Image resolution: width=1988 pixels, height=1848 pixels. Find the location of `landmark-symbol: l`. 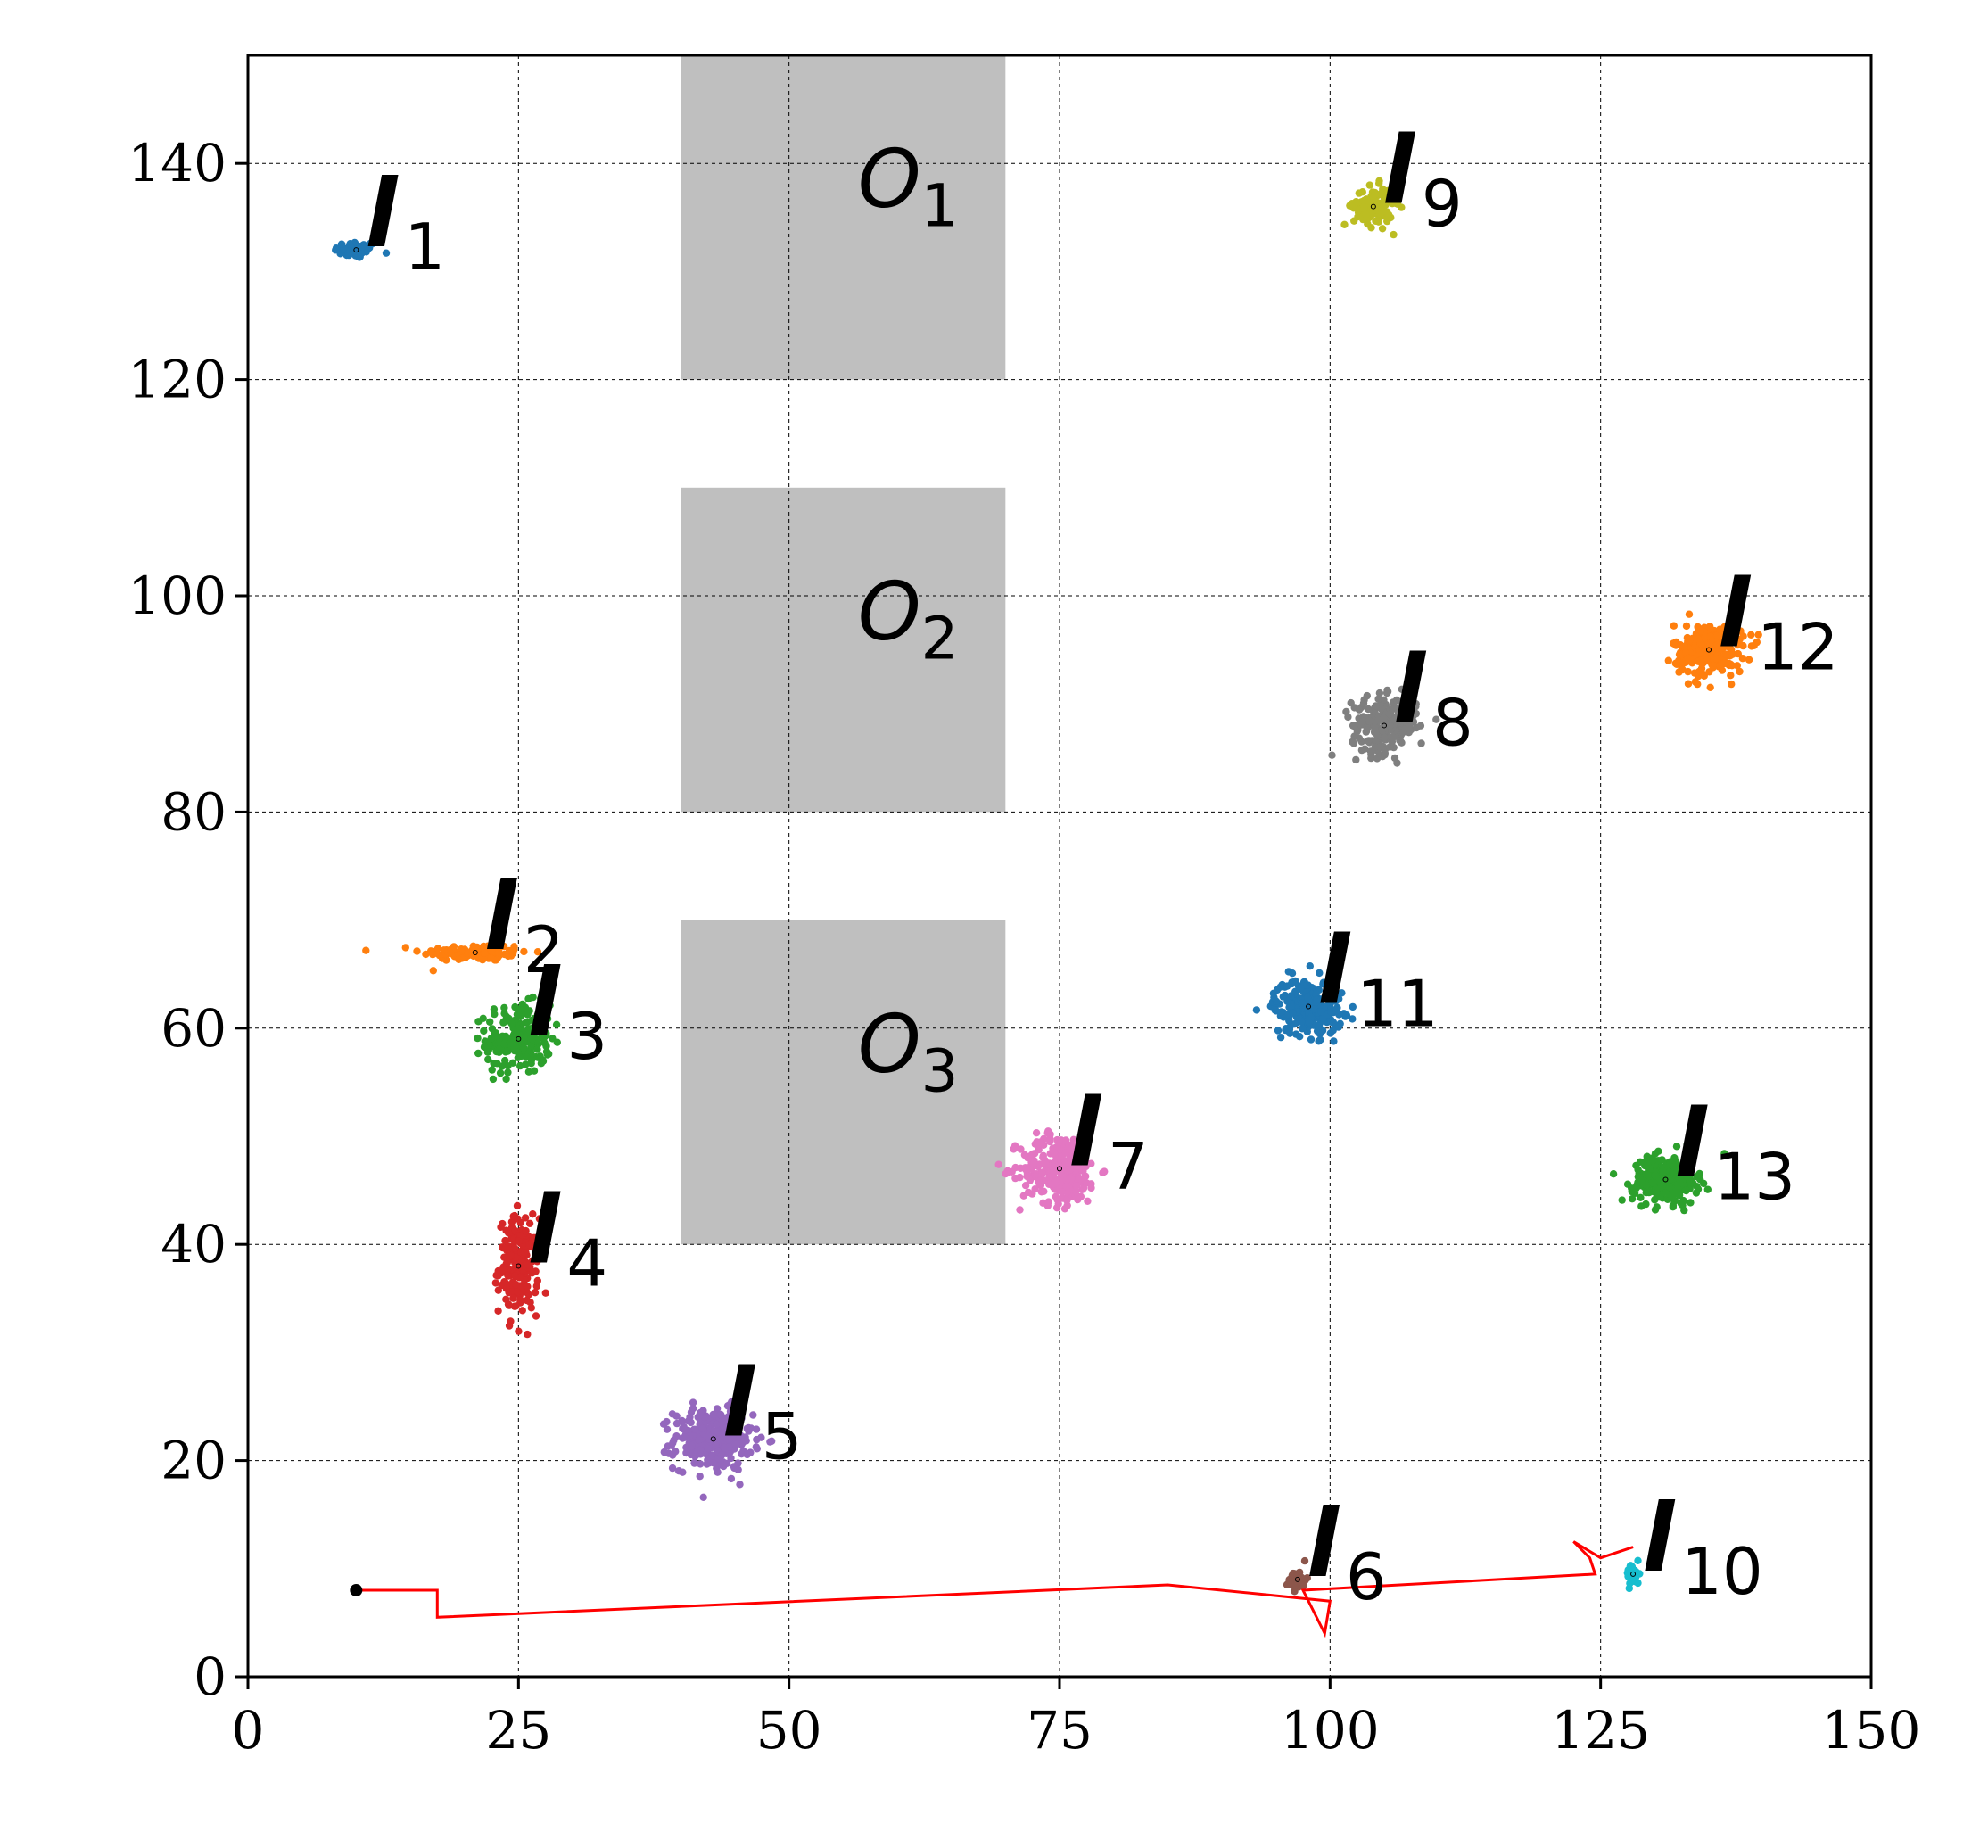

landmark-symbol: l is located at coordinates (1691, 1143).